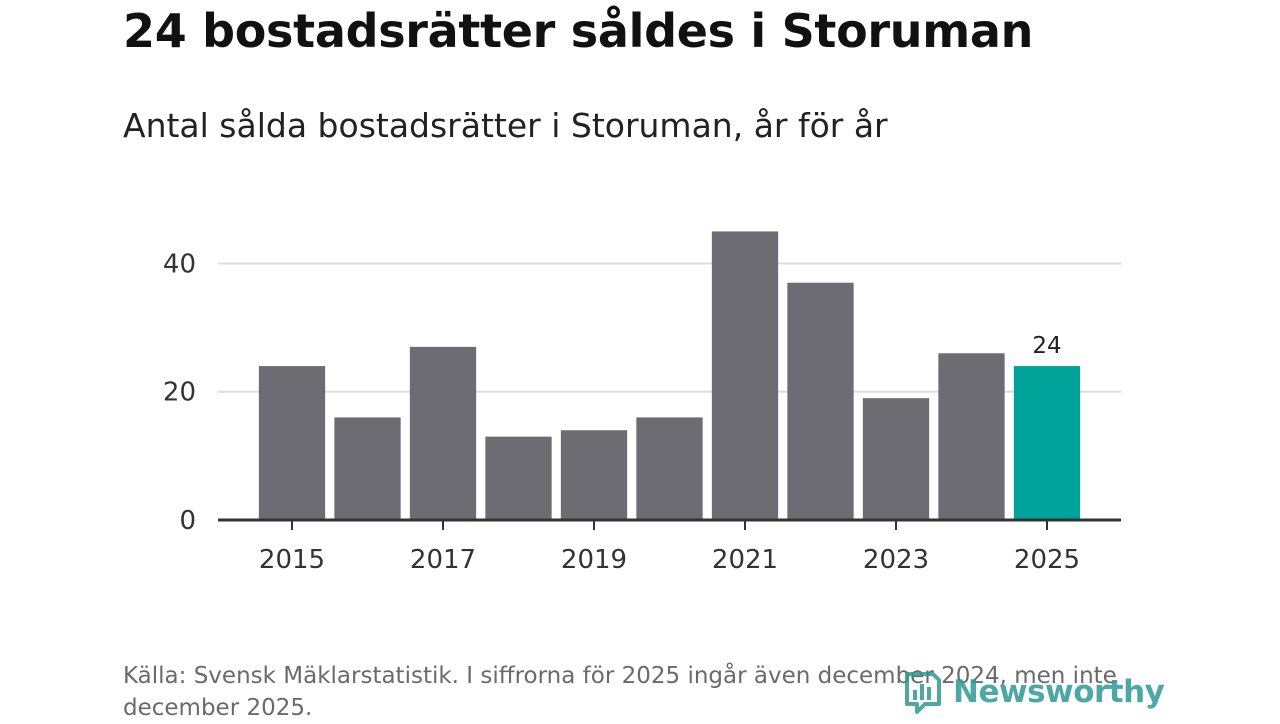  I want to click on bar-2021, so click(745, 376).